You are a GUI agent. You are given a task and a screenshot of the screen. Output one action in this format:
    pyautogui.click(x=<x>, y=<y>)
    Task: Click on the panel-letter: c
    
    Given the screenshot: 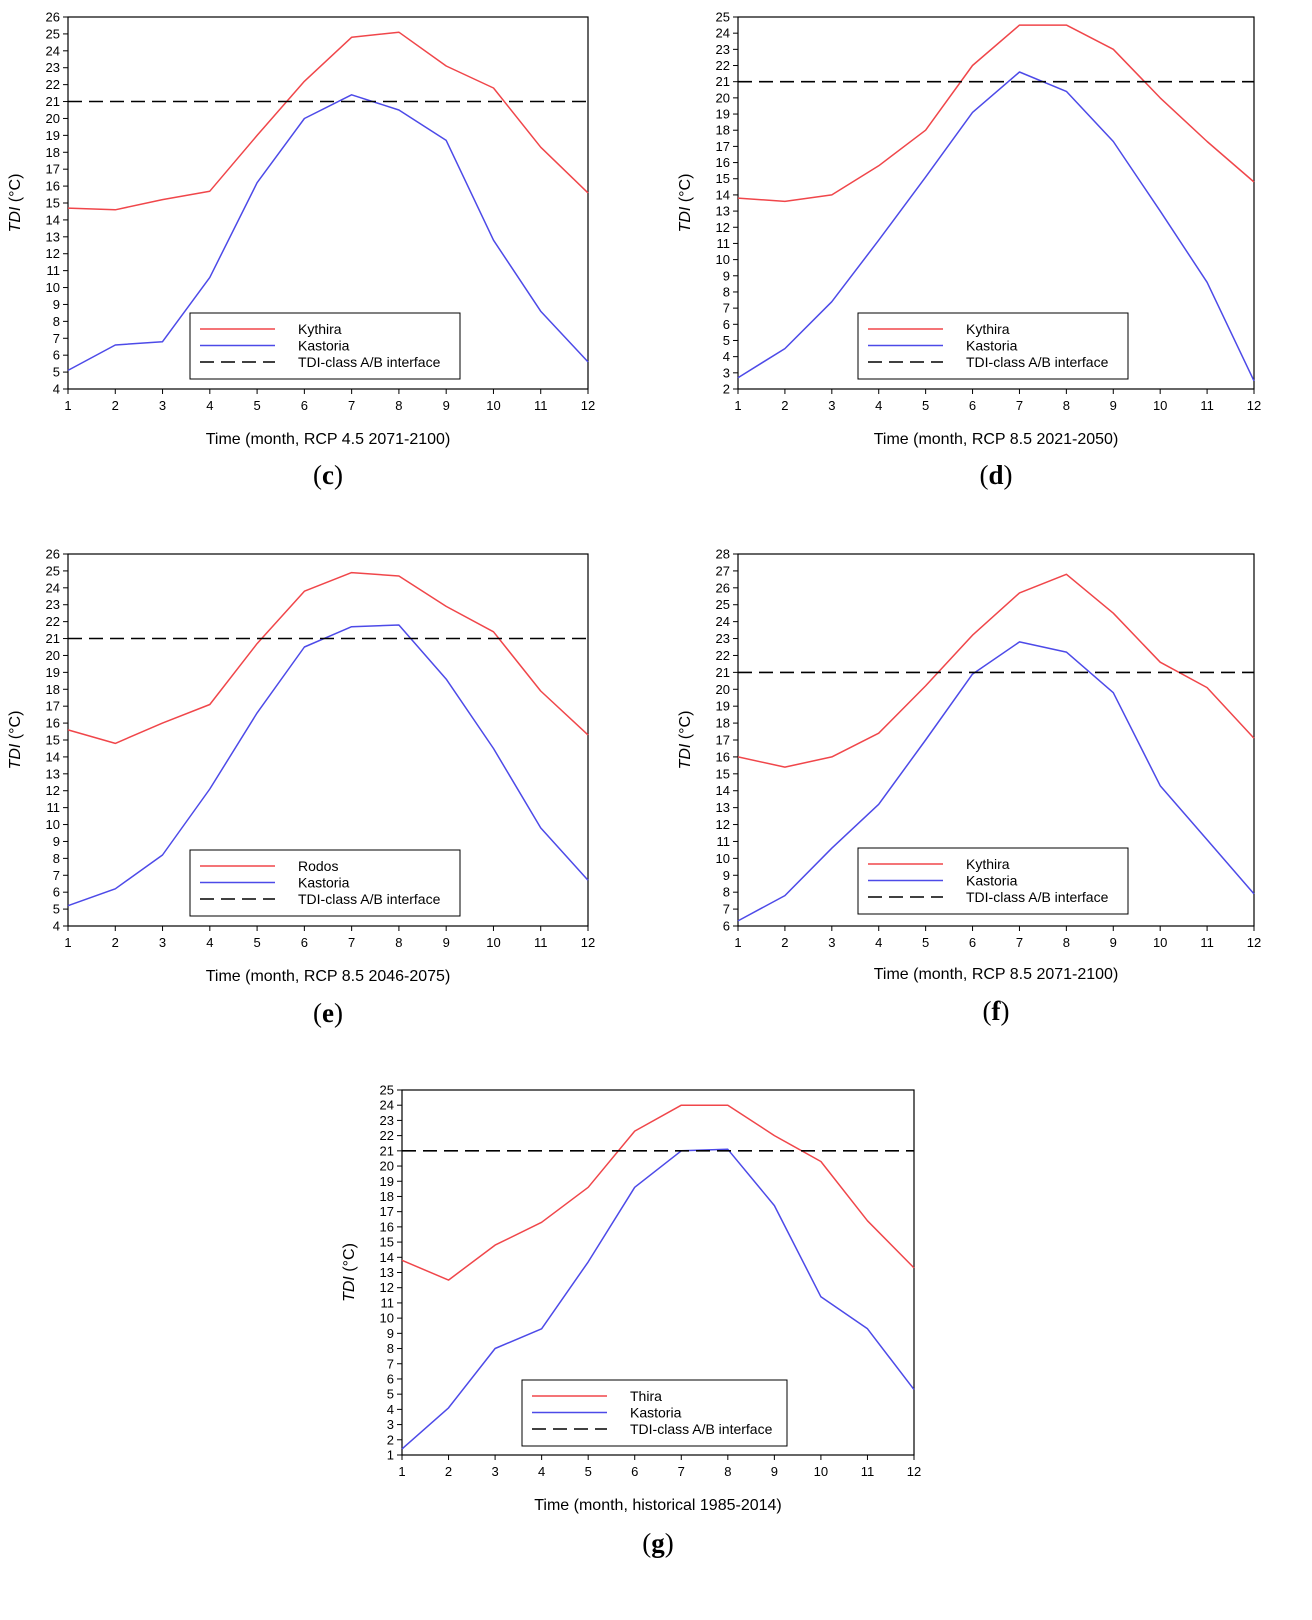 What is the action you would take?
    pyautogui.click(x=328, y=475)
    